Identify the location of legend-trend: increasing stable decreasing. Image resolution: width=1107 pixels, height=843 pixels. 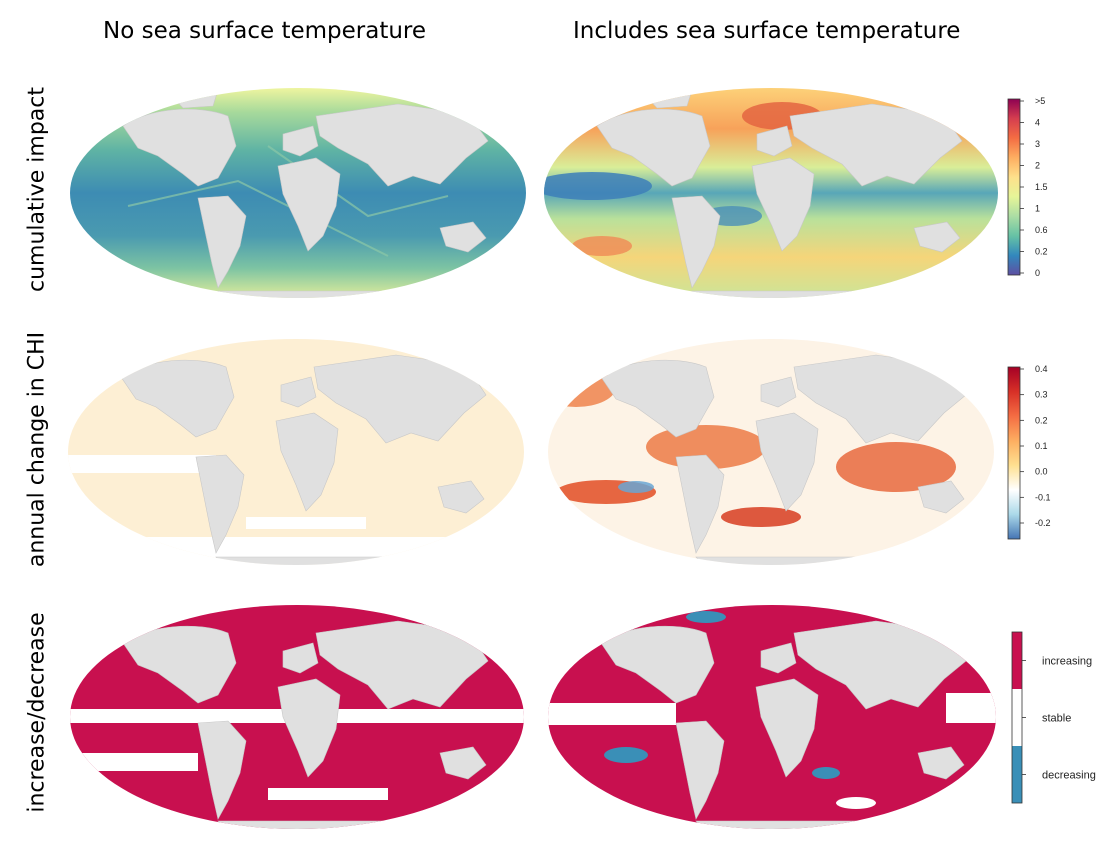
(1053, 717).